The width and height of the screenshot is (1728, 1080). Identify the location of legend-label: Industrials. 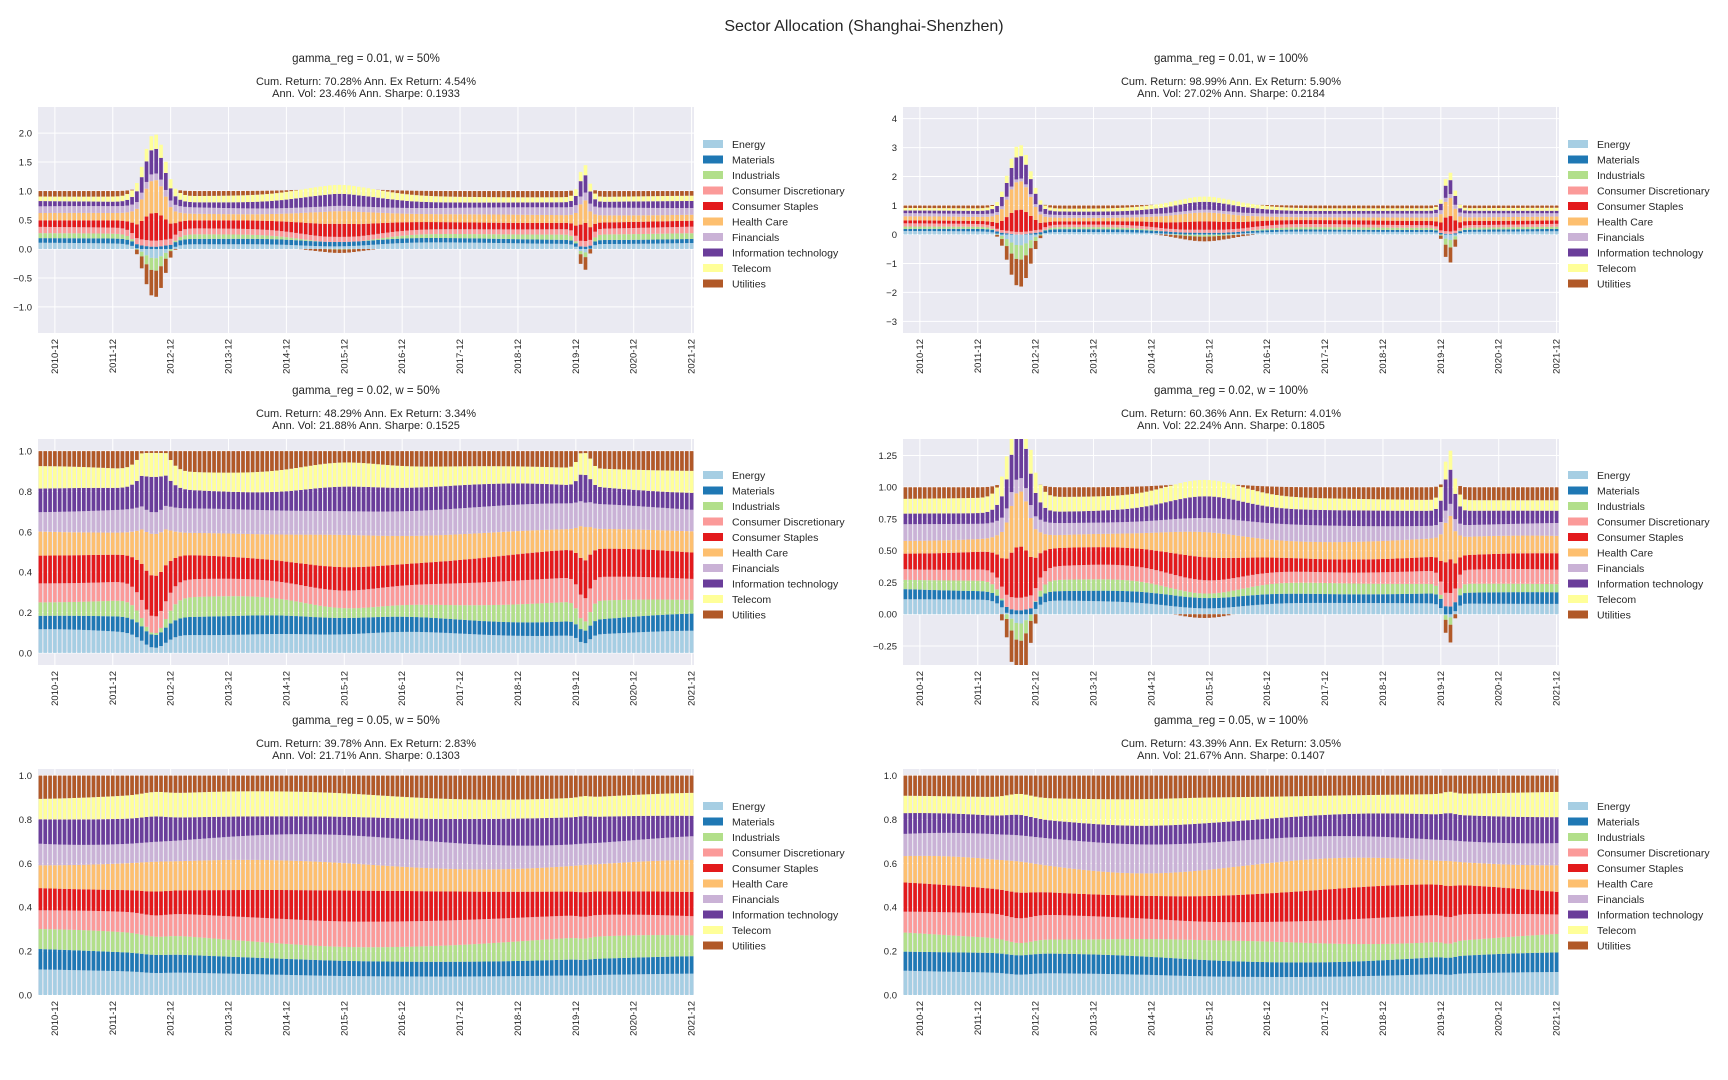
(1621, 176).